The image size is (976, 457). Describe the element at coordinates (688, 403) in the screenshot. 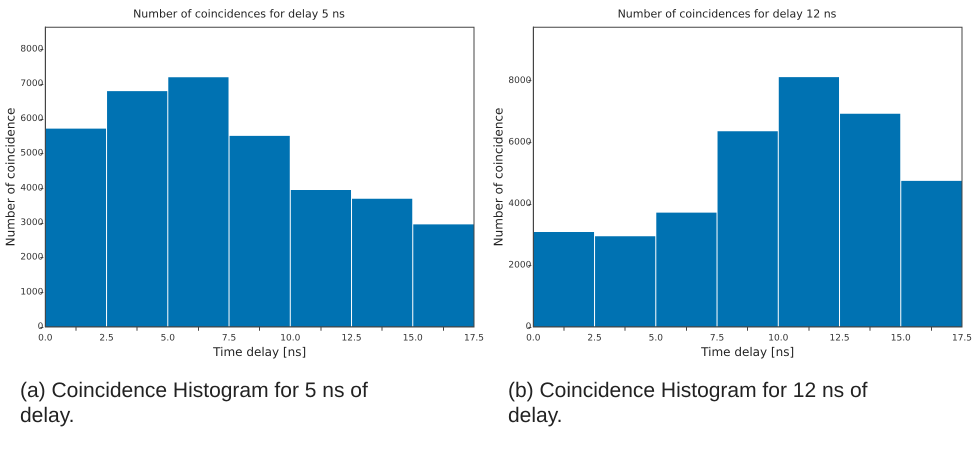

I see `text: (b) Coincidence Histogram for 12 ns of delay.` at that location.